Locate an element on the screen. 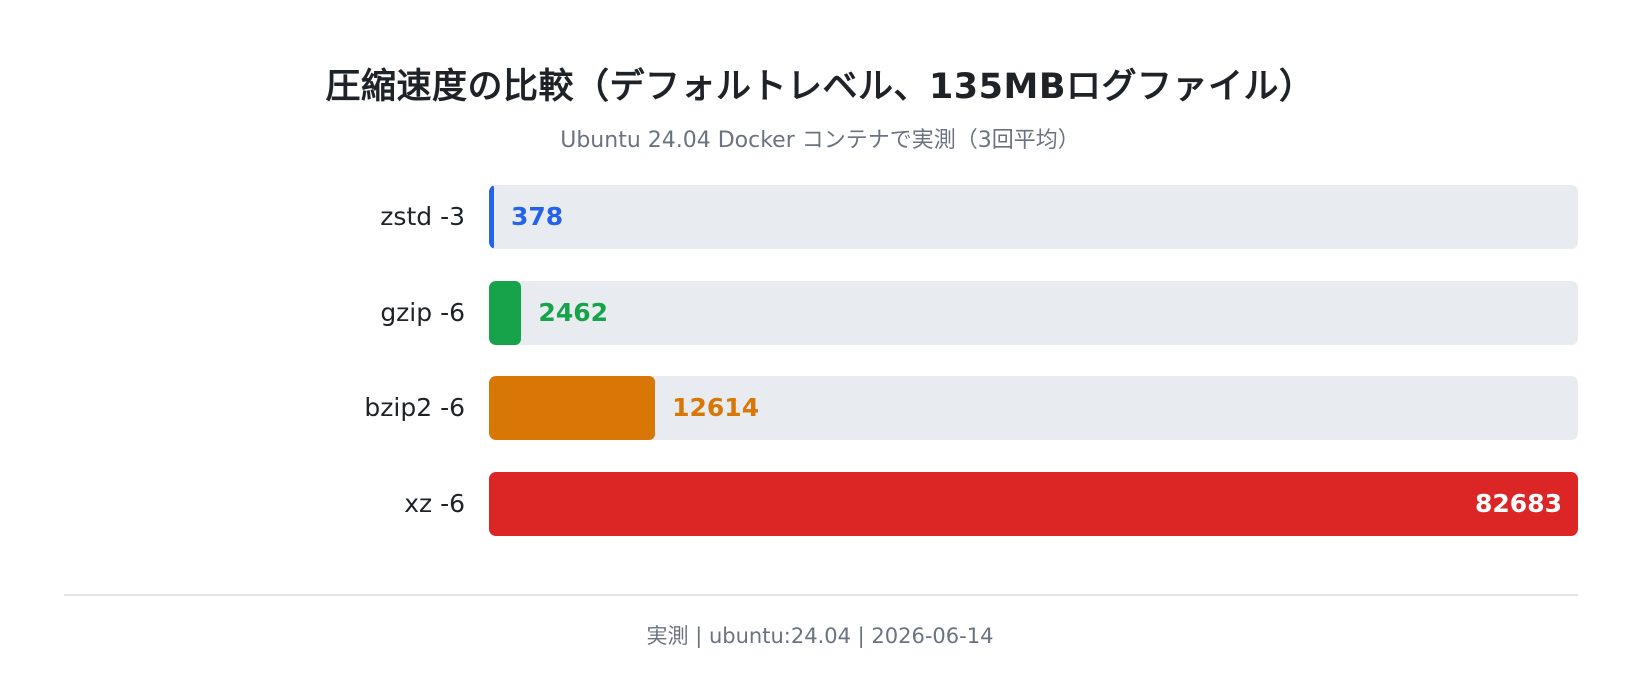 The height and width of the screenshot is (690, 1640). category-label: xz -6 is located at coordinates (434, 503).